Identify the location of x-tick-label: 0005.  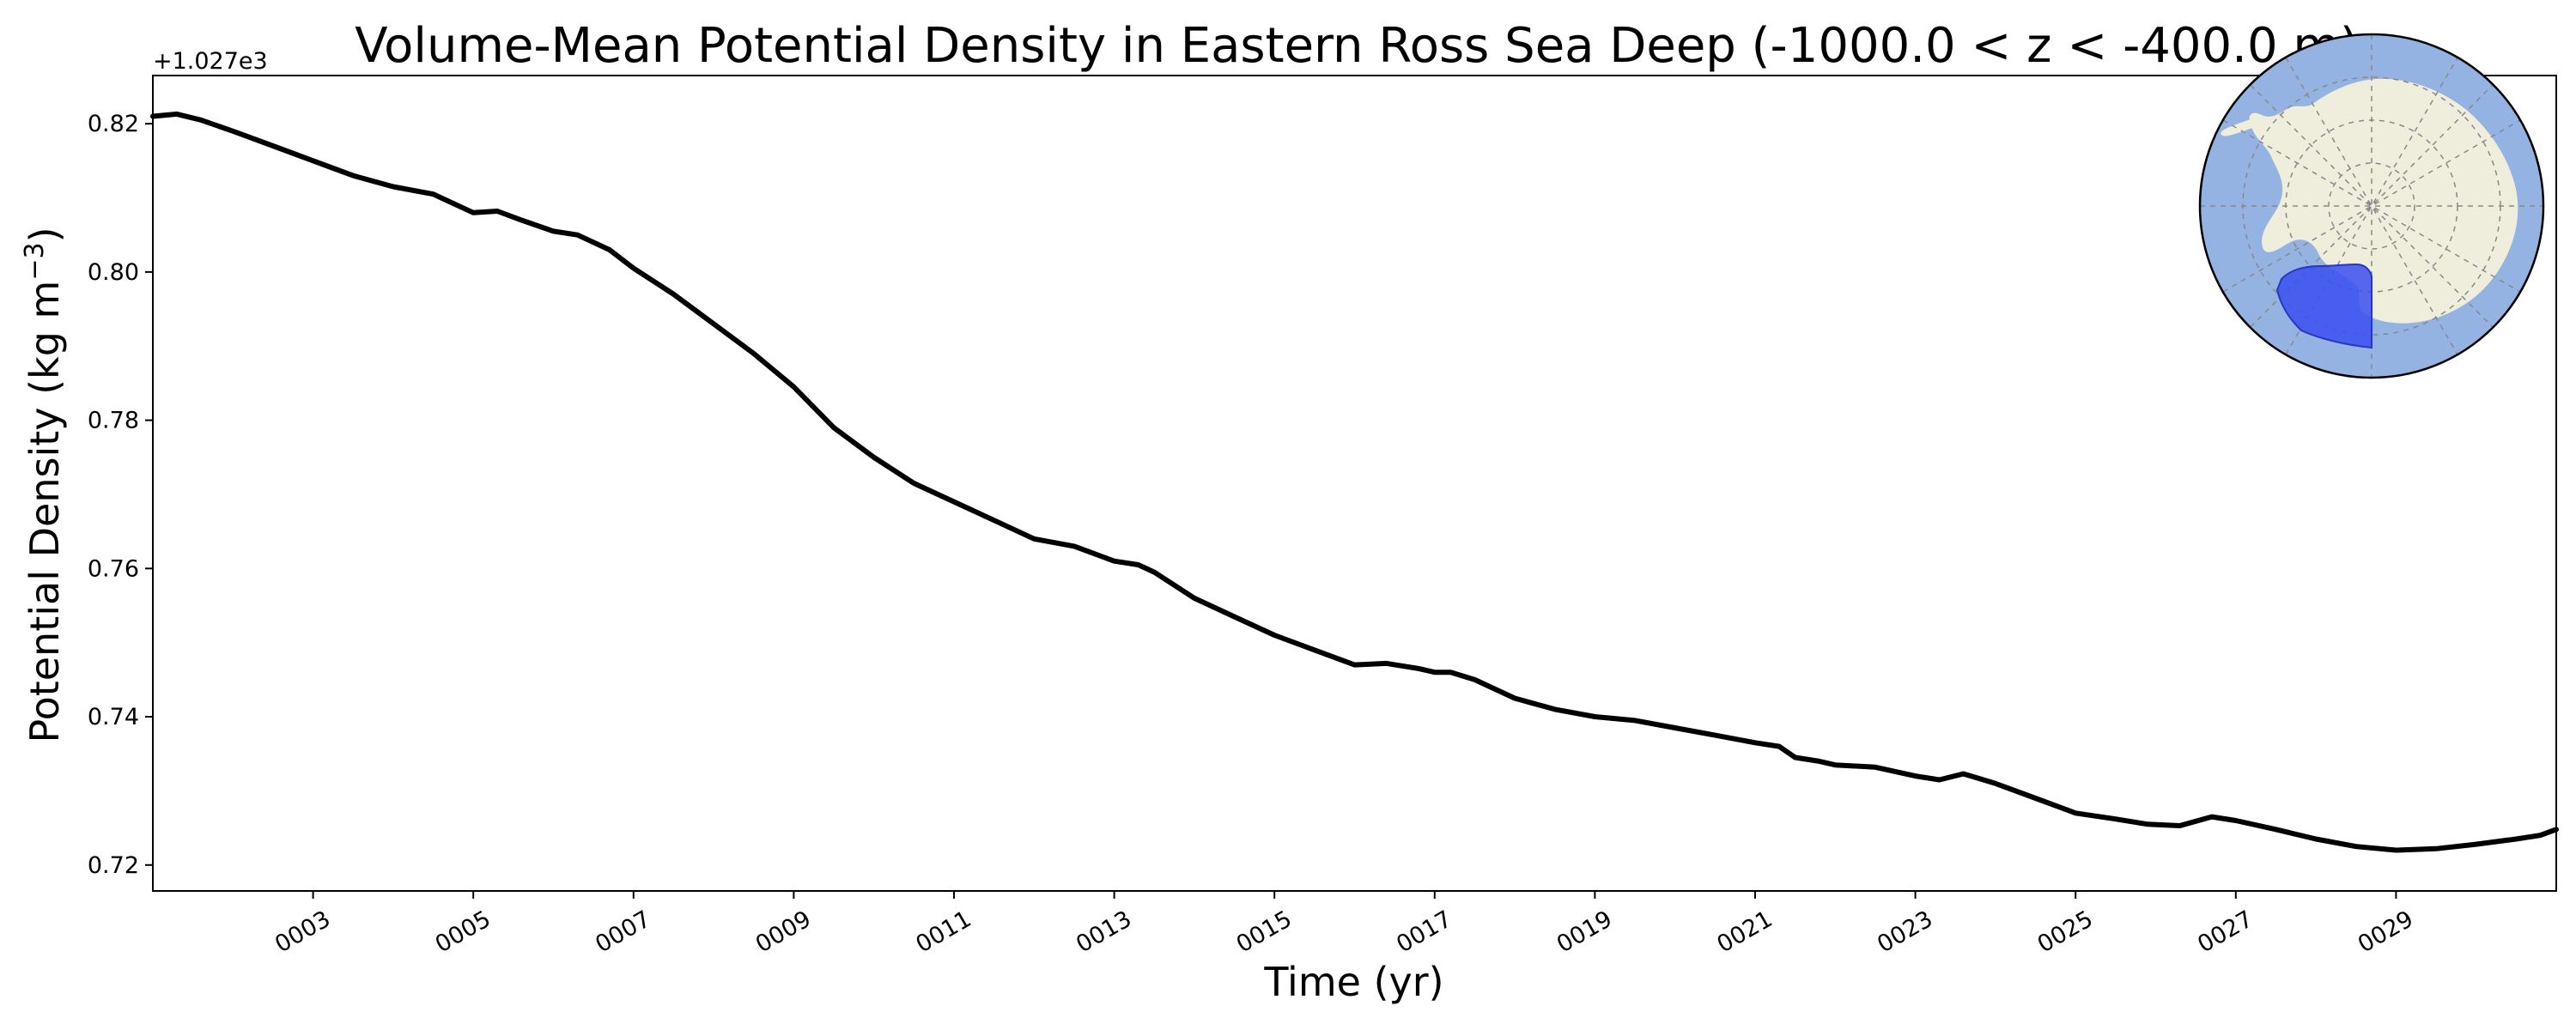
(463, 932).